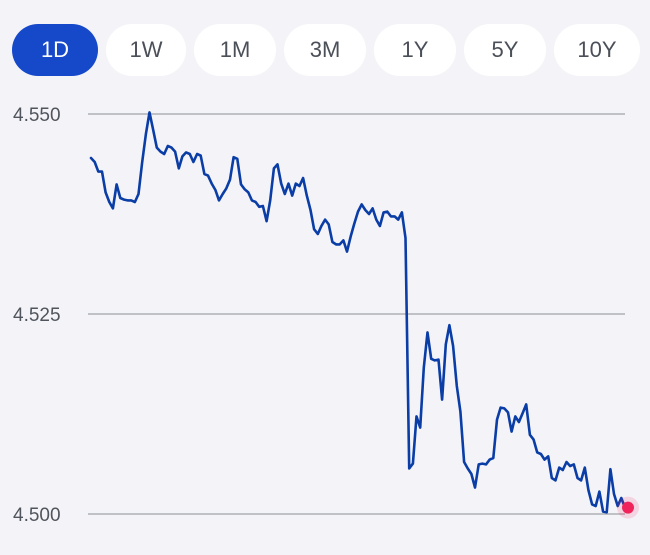 The width and height of the screenshot is (650, 555). What do you see at coordinates (37, 315) in the screenshot?
I see `y-tick-label-1: 4.525` at bounding box center [37, 315].